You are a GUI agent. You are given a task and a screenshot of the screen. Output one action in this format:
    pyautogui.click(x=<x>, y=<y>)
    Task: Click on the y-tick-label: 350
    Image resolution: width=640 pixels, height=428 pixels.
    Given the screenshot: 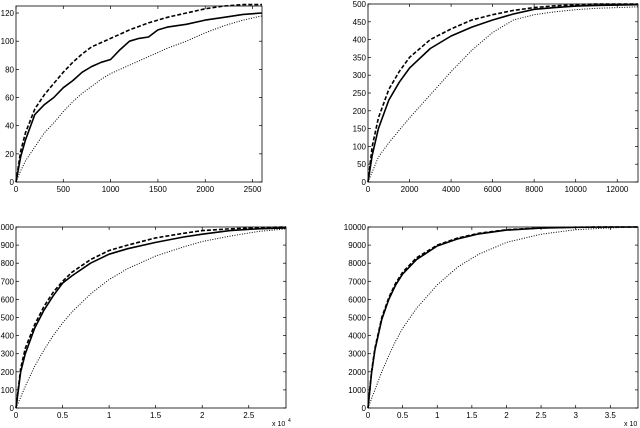 What is the action you would take?
    pyautogui.click(x=360, y=57)
    